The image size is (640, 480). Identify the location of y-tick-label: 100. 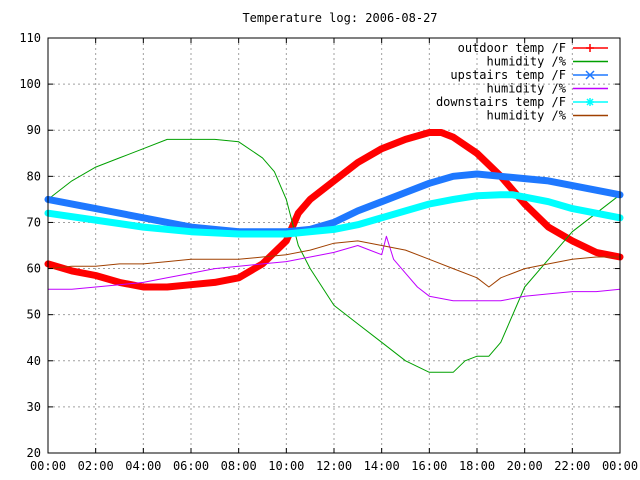
(30, 84).